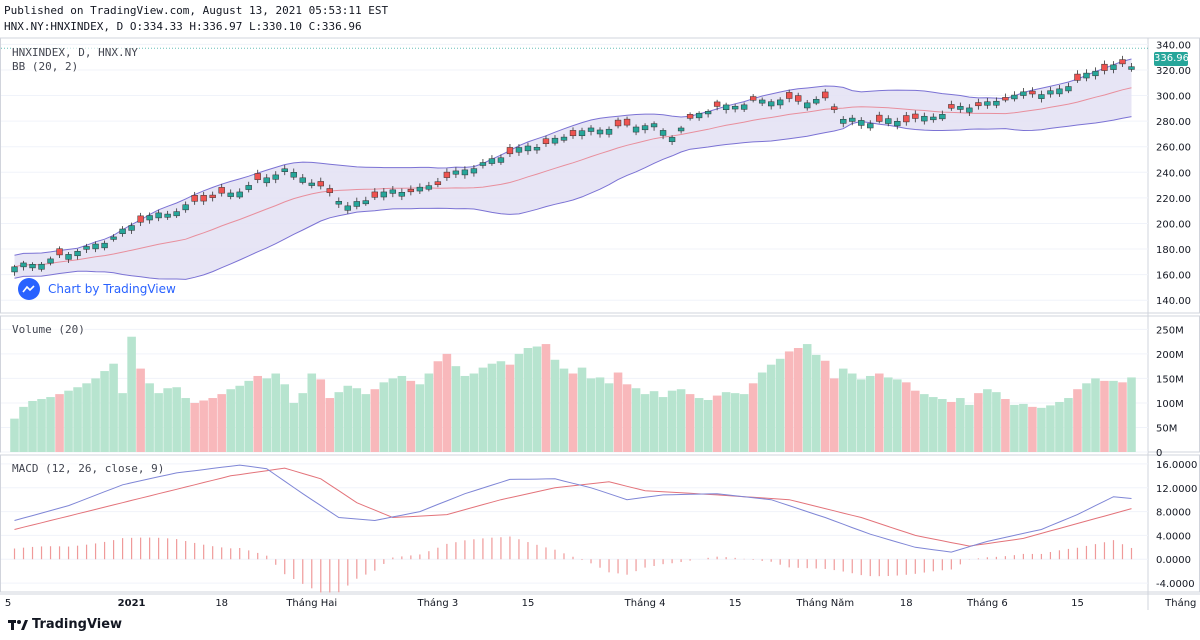  What do you see at coordinates (1173, 122) in the screenshot?
I see `price-tick-label: 280.00` at bounding box center [1173, 122].